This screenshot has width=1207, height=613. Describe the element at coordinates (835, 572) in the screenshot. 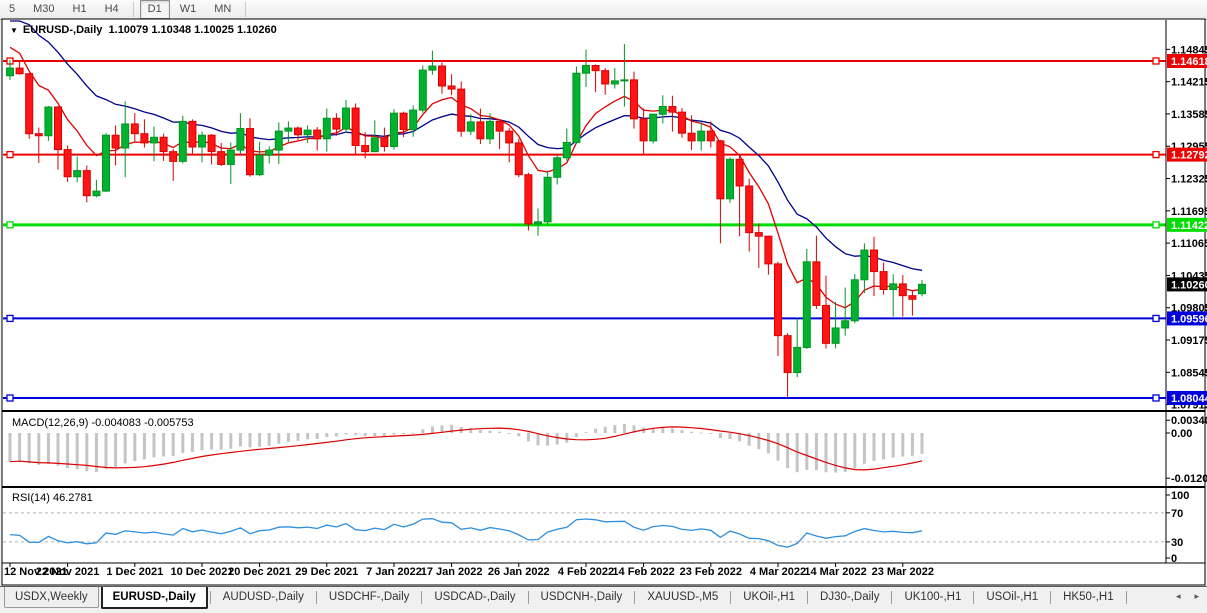

I see `date-axis-tick: 14 Mar 2022` at that location.